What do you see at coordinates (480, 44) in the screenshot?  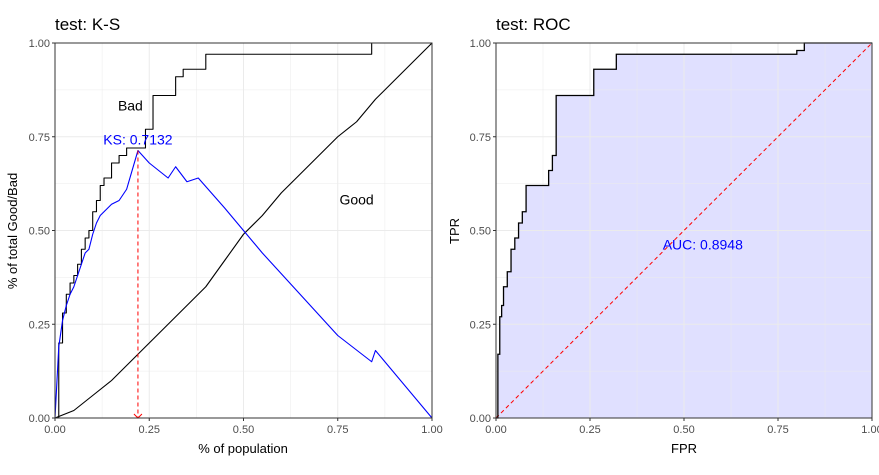 I see `roc-y-tick-label: 1.00` at bounding box center [480, 44].